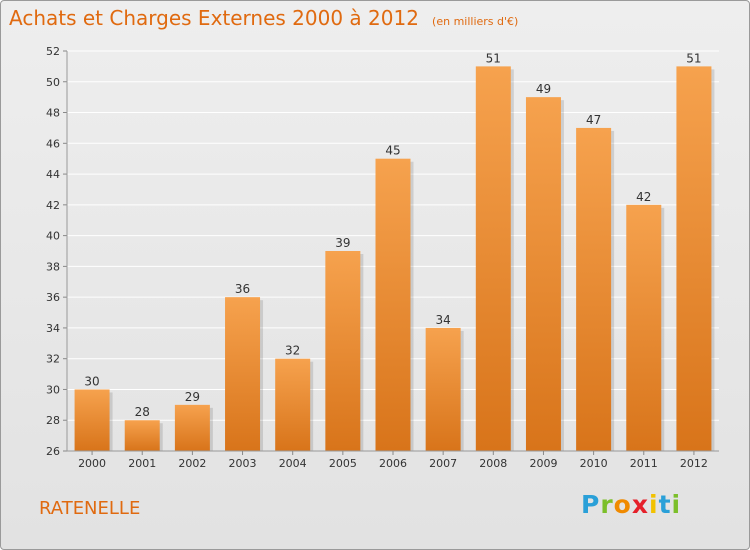  What do you see at coordinates (53, 51) in the screenshot?
I see `y-tick-label: 52` at bounding box center [53, 51].